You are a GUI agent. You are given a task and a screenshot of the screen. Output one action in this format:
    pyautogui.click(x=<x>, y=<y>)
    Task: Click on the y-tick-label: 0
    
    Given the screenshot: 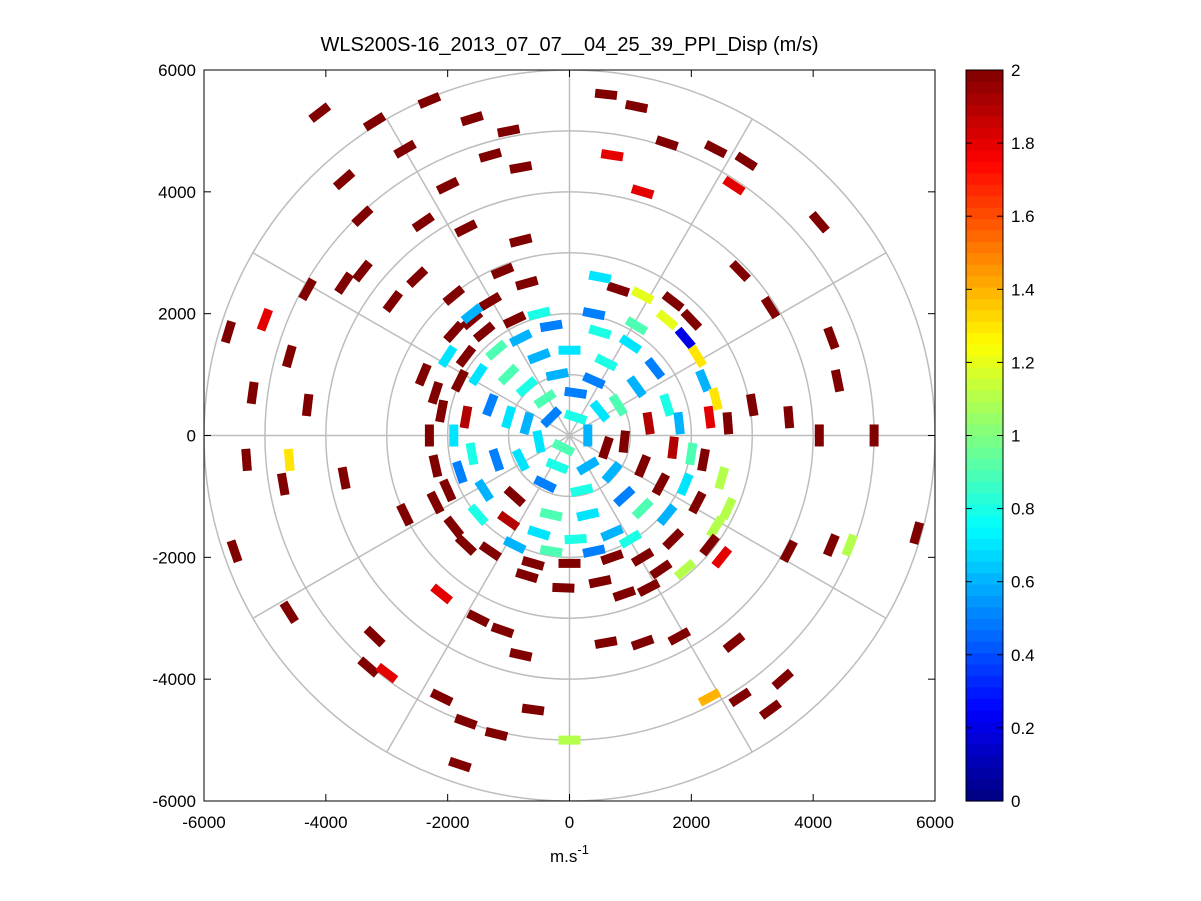 What is the action you would take?
    pyautogui.click(x=191, y=436)
    